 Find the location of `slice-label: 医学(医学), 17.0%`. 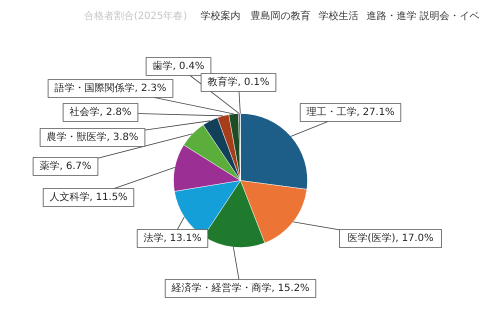

slice-label: 医学(医学), 17.0% is located at coordinates (391, 238).